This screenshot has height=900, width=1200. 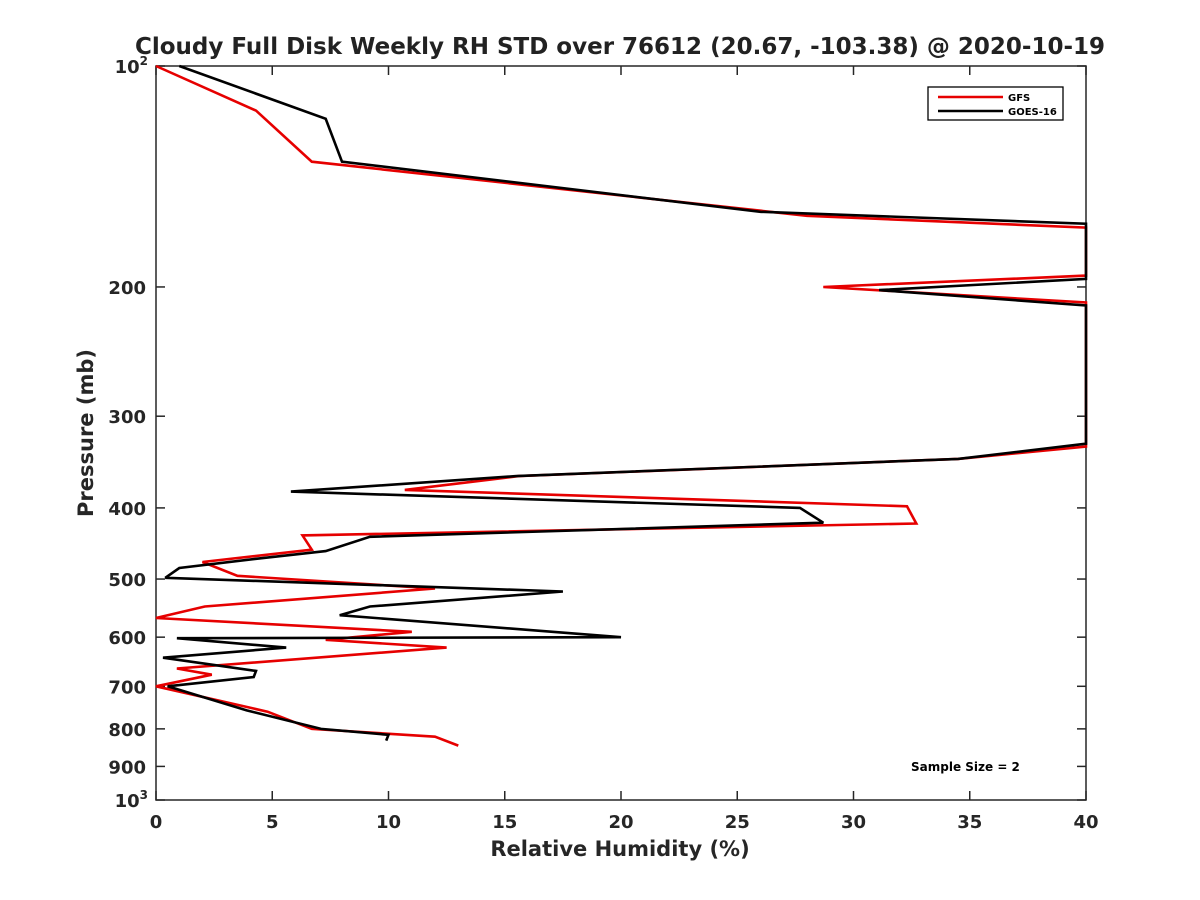 What do you see at coordinates (737, 822) in the screenshot?
I see `x-tick-label: 25` at bounding box center [737, 822].